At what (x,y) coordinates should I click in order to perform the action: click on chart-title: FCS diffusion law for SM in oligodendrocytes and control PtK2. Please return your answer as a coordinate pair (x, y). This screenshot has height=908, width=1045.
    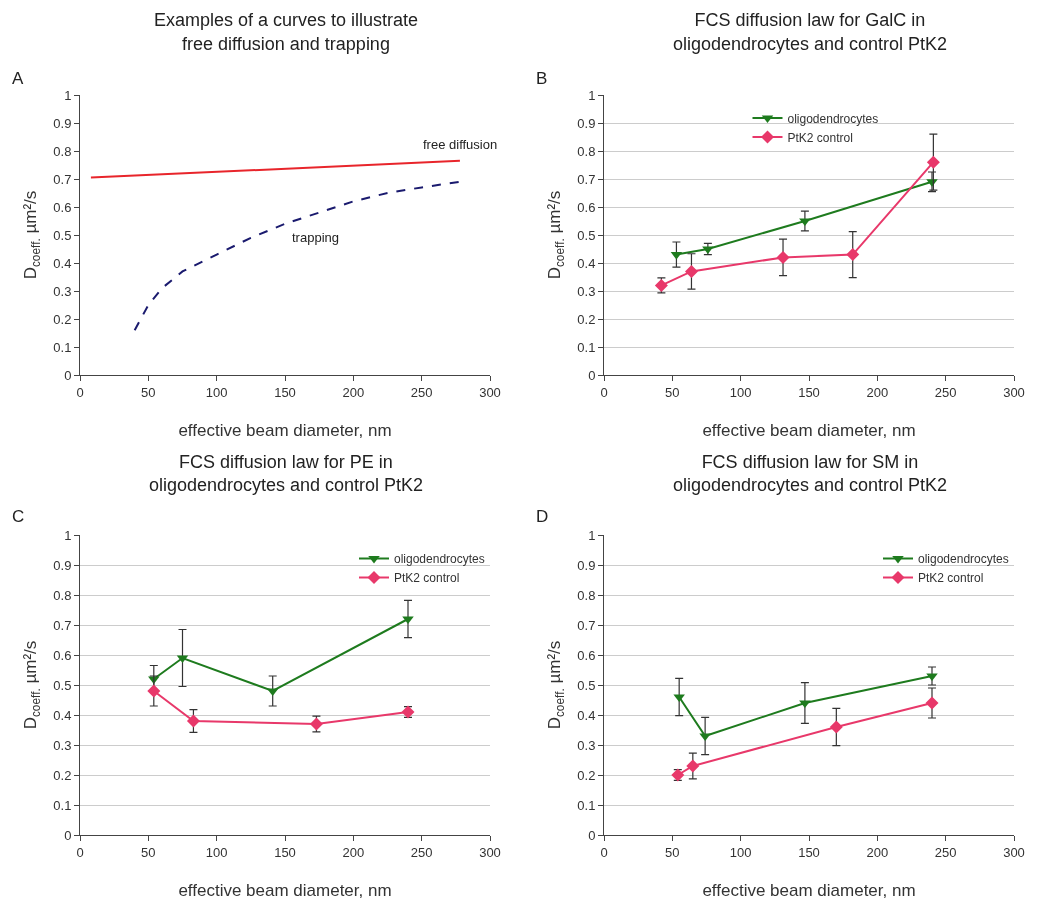
    Looking at the image, I should click on (810, 473).